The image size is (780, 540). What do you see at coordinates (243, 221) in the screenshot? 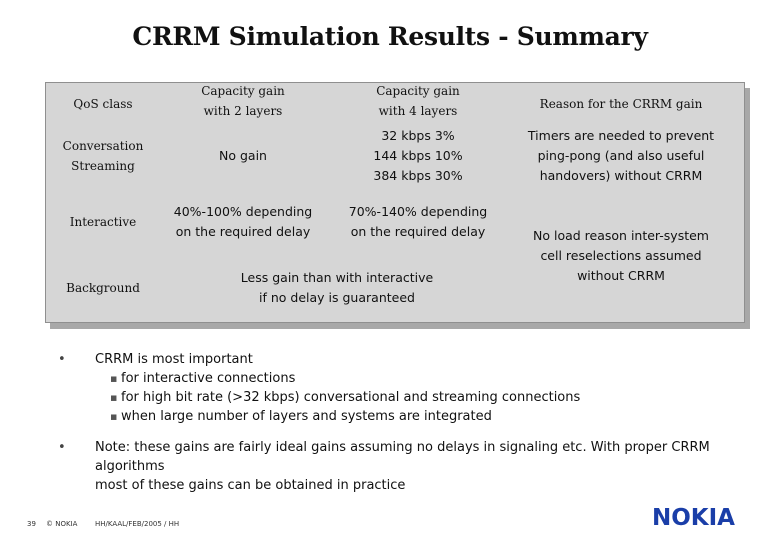
I see `row-interactive-gain-2: 40%-100% depending on the required delay` at bounding box center [243, 221].